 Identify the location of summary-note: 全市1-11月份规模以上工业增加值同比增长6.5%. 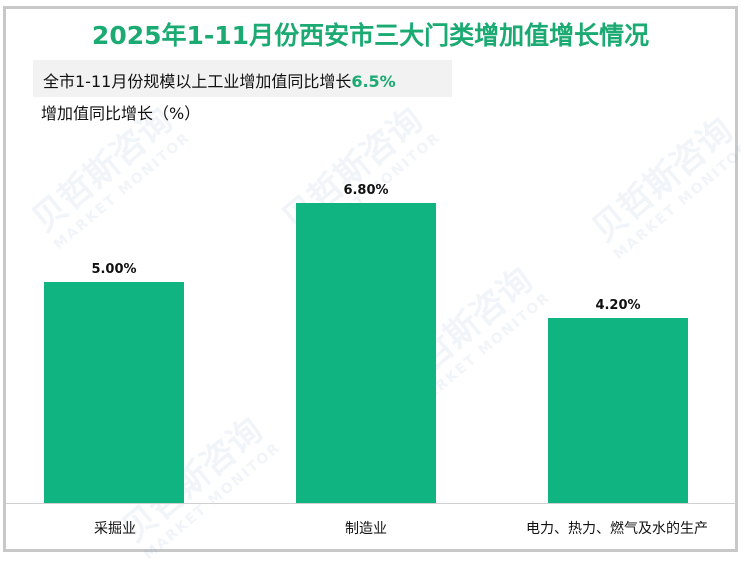
(242, 78).